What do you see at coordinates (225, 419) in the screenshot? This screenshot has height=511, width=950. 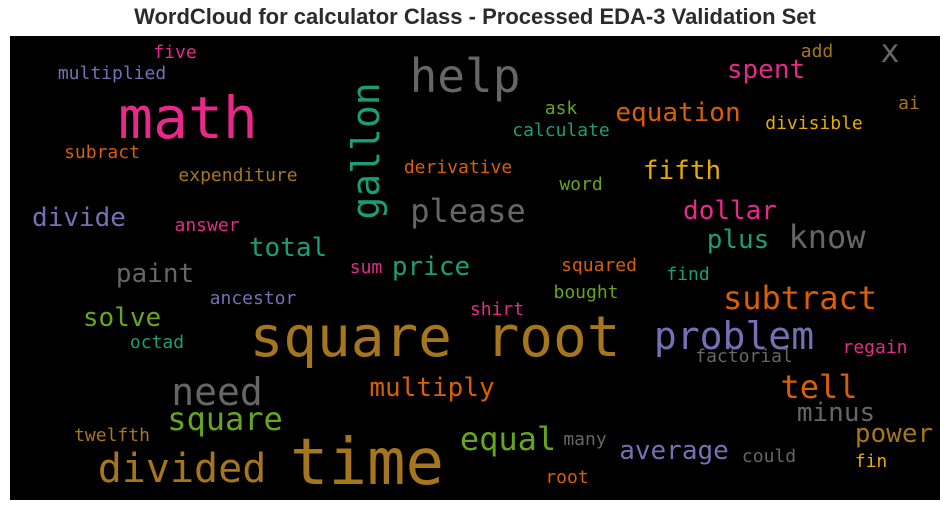 I see `word-square: square` at bounding box center [225, 419].